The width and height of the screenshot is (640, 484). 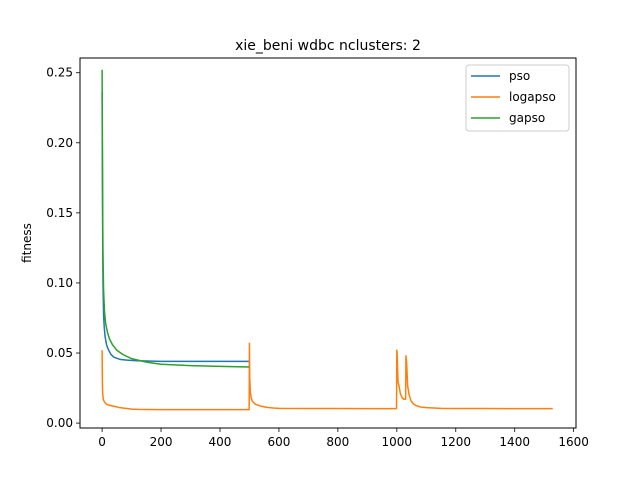 I want to click on x-tick-label: 200, so click(x=161, y=442).